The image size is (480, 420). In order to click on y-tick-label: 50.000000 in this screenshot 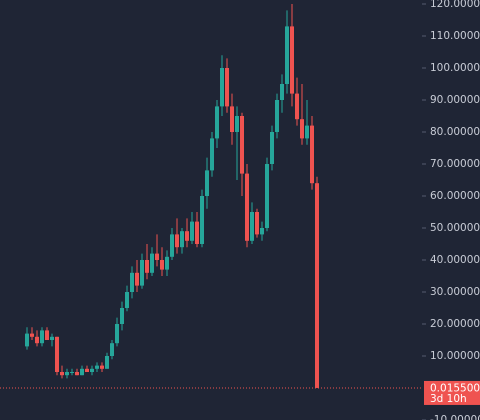, I will do `click(455, 228)`.